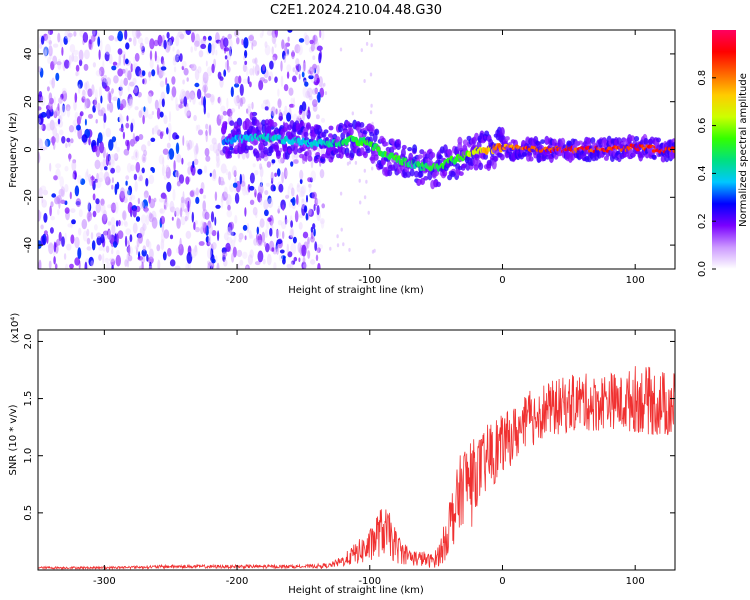  What do you see at coordinates (702, 173) in the screenshot?
I see `colorbar-tick-label: 0.4` at bounding box center [702, 173].